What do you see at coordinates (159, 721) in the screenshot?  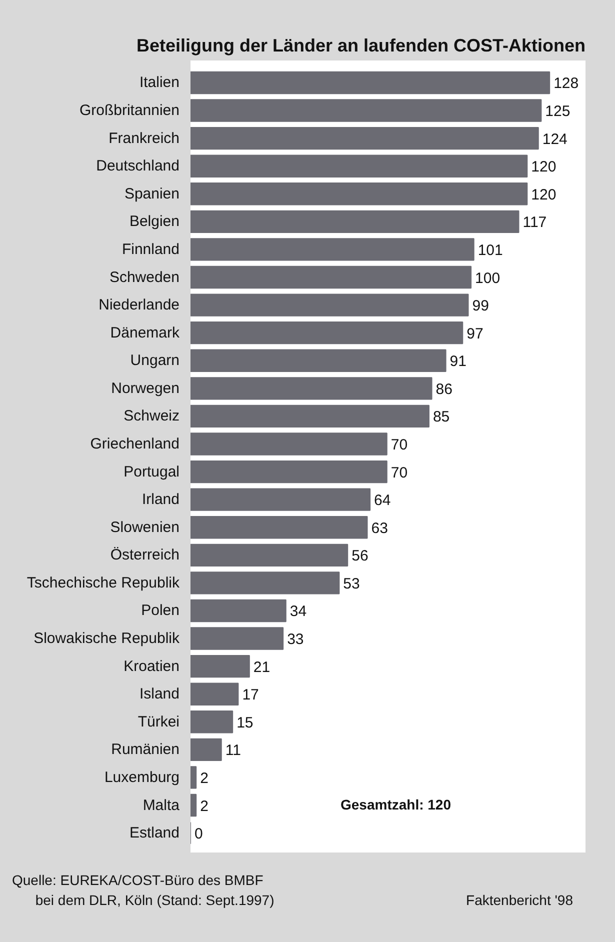 I see `y-tick-label: Türkei` at bounding box center [159, 721].